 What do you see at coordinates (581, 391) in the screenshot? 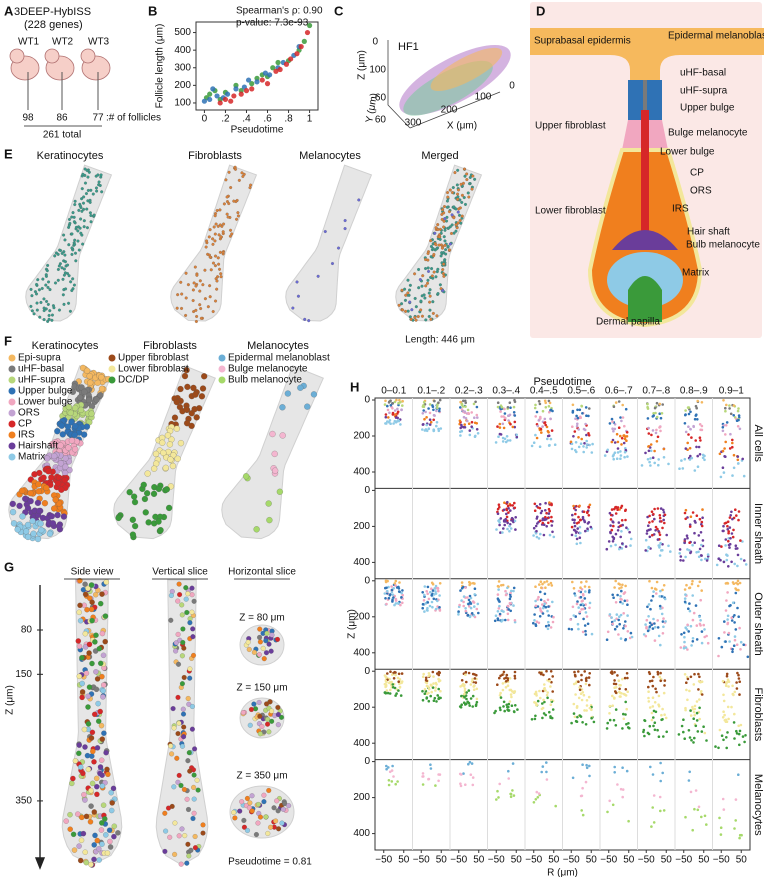
I see `bin-label: 0.5–.6` at bounding box center [581, 391].